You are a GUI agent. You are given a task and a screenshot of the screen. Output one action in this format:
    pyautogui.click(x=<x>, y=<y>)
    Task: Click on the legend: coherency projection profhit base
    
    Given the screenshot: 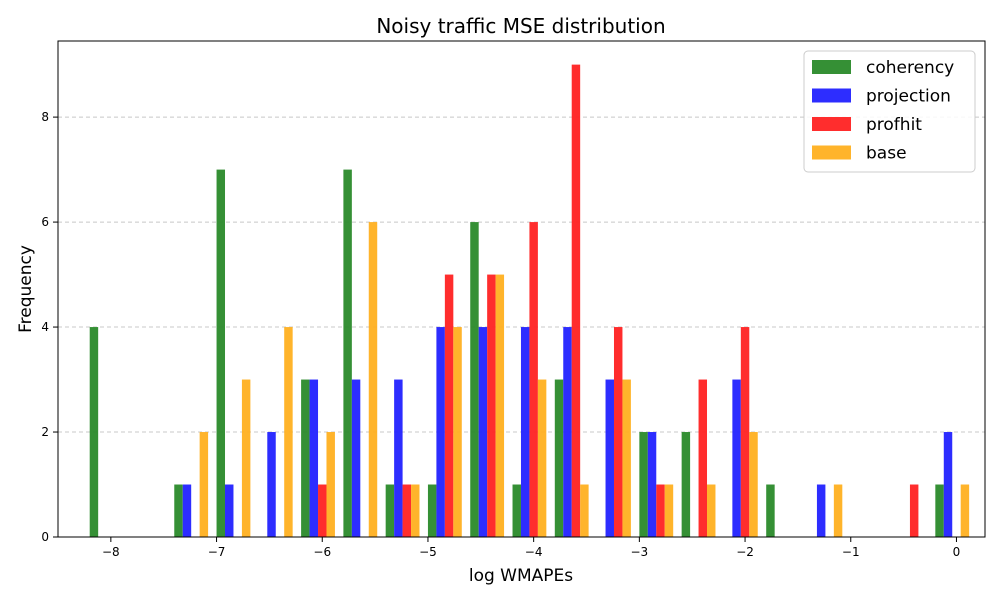 What is the action you would take?
    pyautogui.click(x=889, y=111)
    